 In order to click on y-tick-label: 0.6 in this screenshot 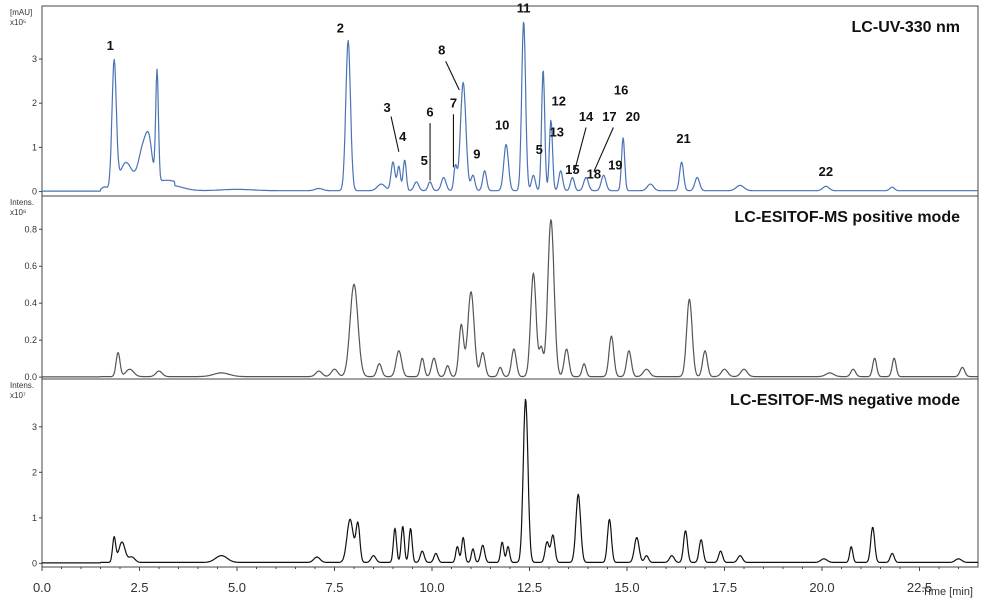, I will do `click(30, 266)`.